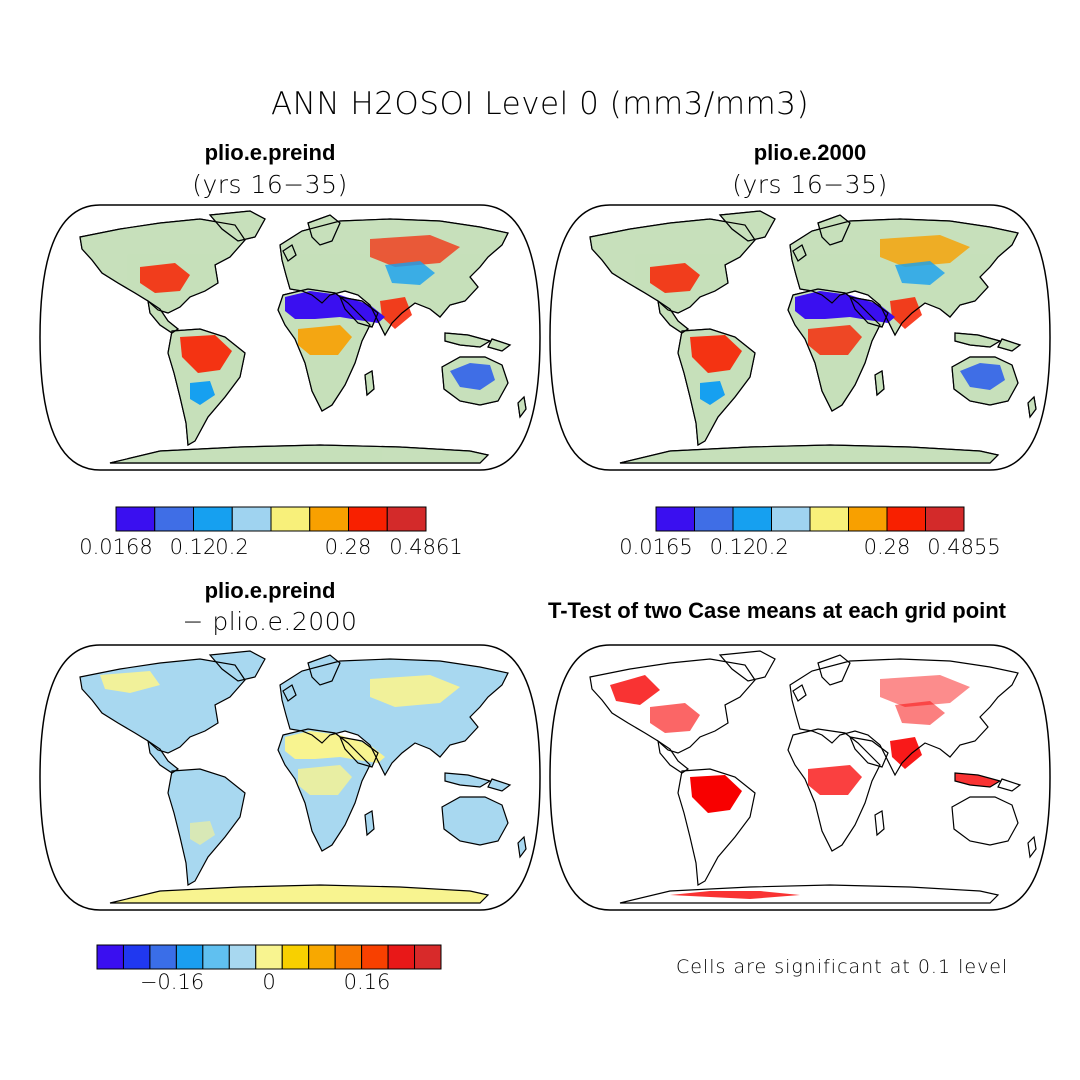 The height and width of the screenshot is (1080, 1080). Describe the element at coordinates (964, 547) in the screenshot. I see `colorbar-tick-label: 0.4855` at that location.